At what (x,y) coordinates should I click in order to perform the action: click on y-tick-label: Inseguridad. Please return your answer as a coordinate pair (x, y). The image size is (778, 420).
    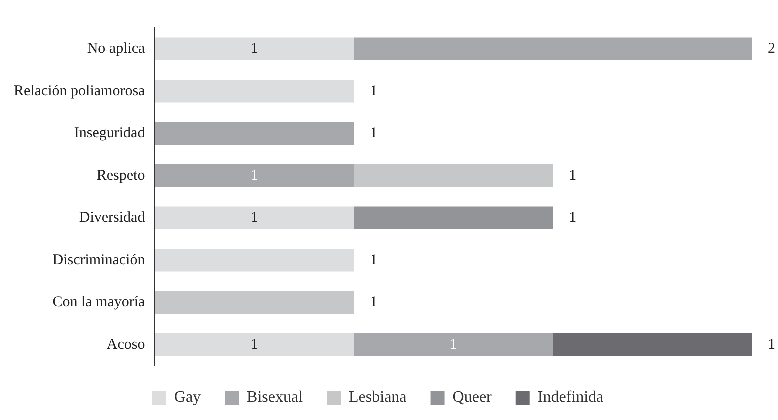
    Looking at the image, I should click on (110, 134).